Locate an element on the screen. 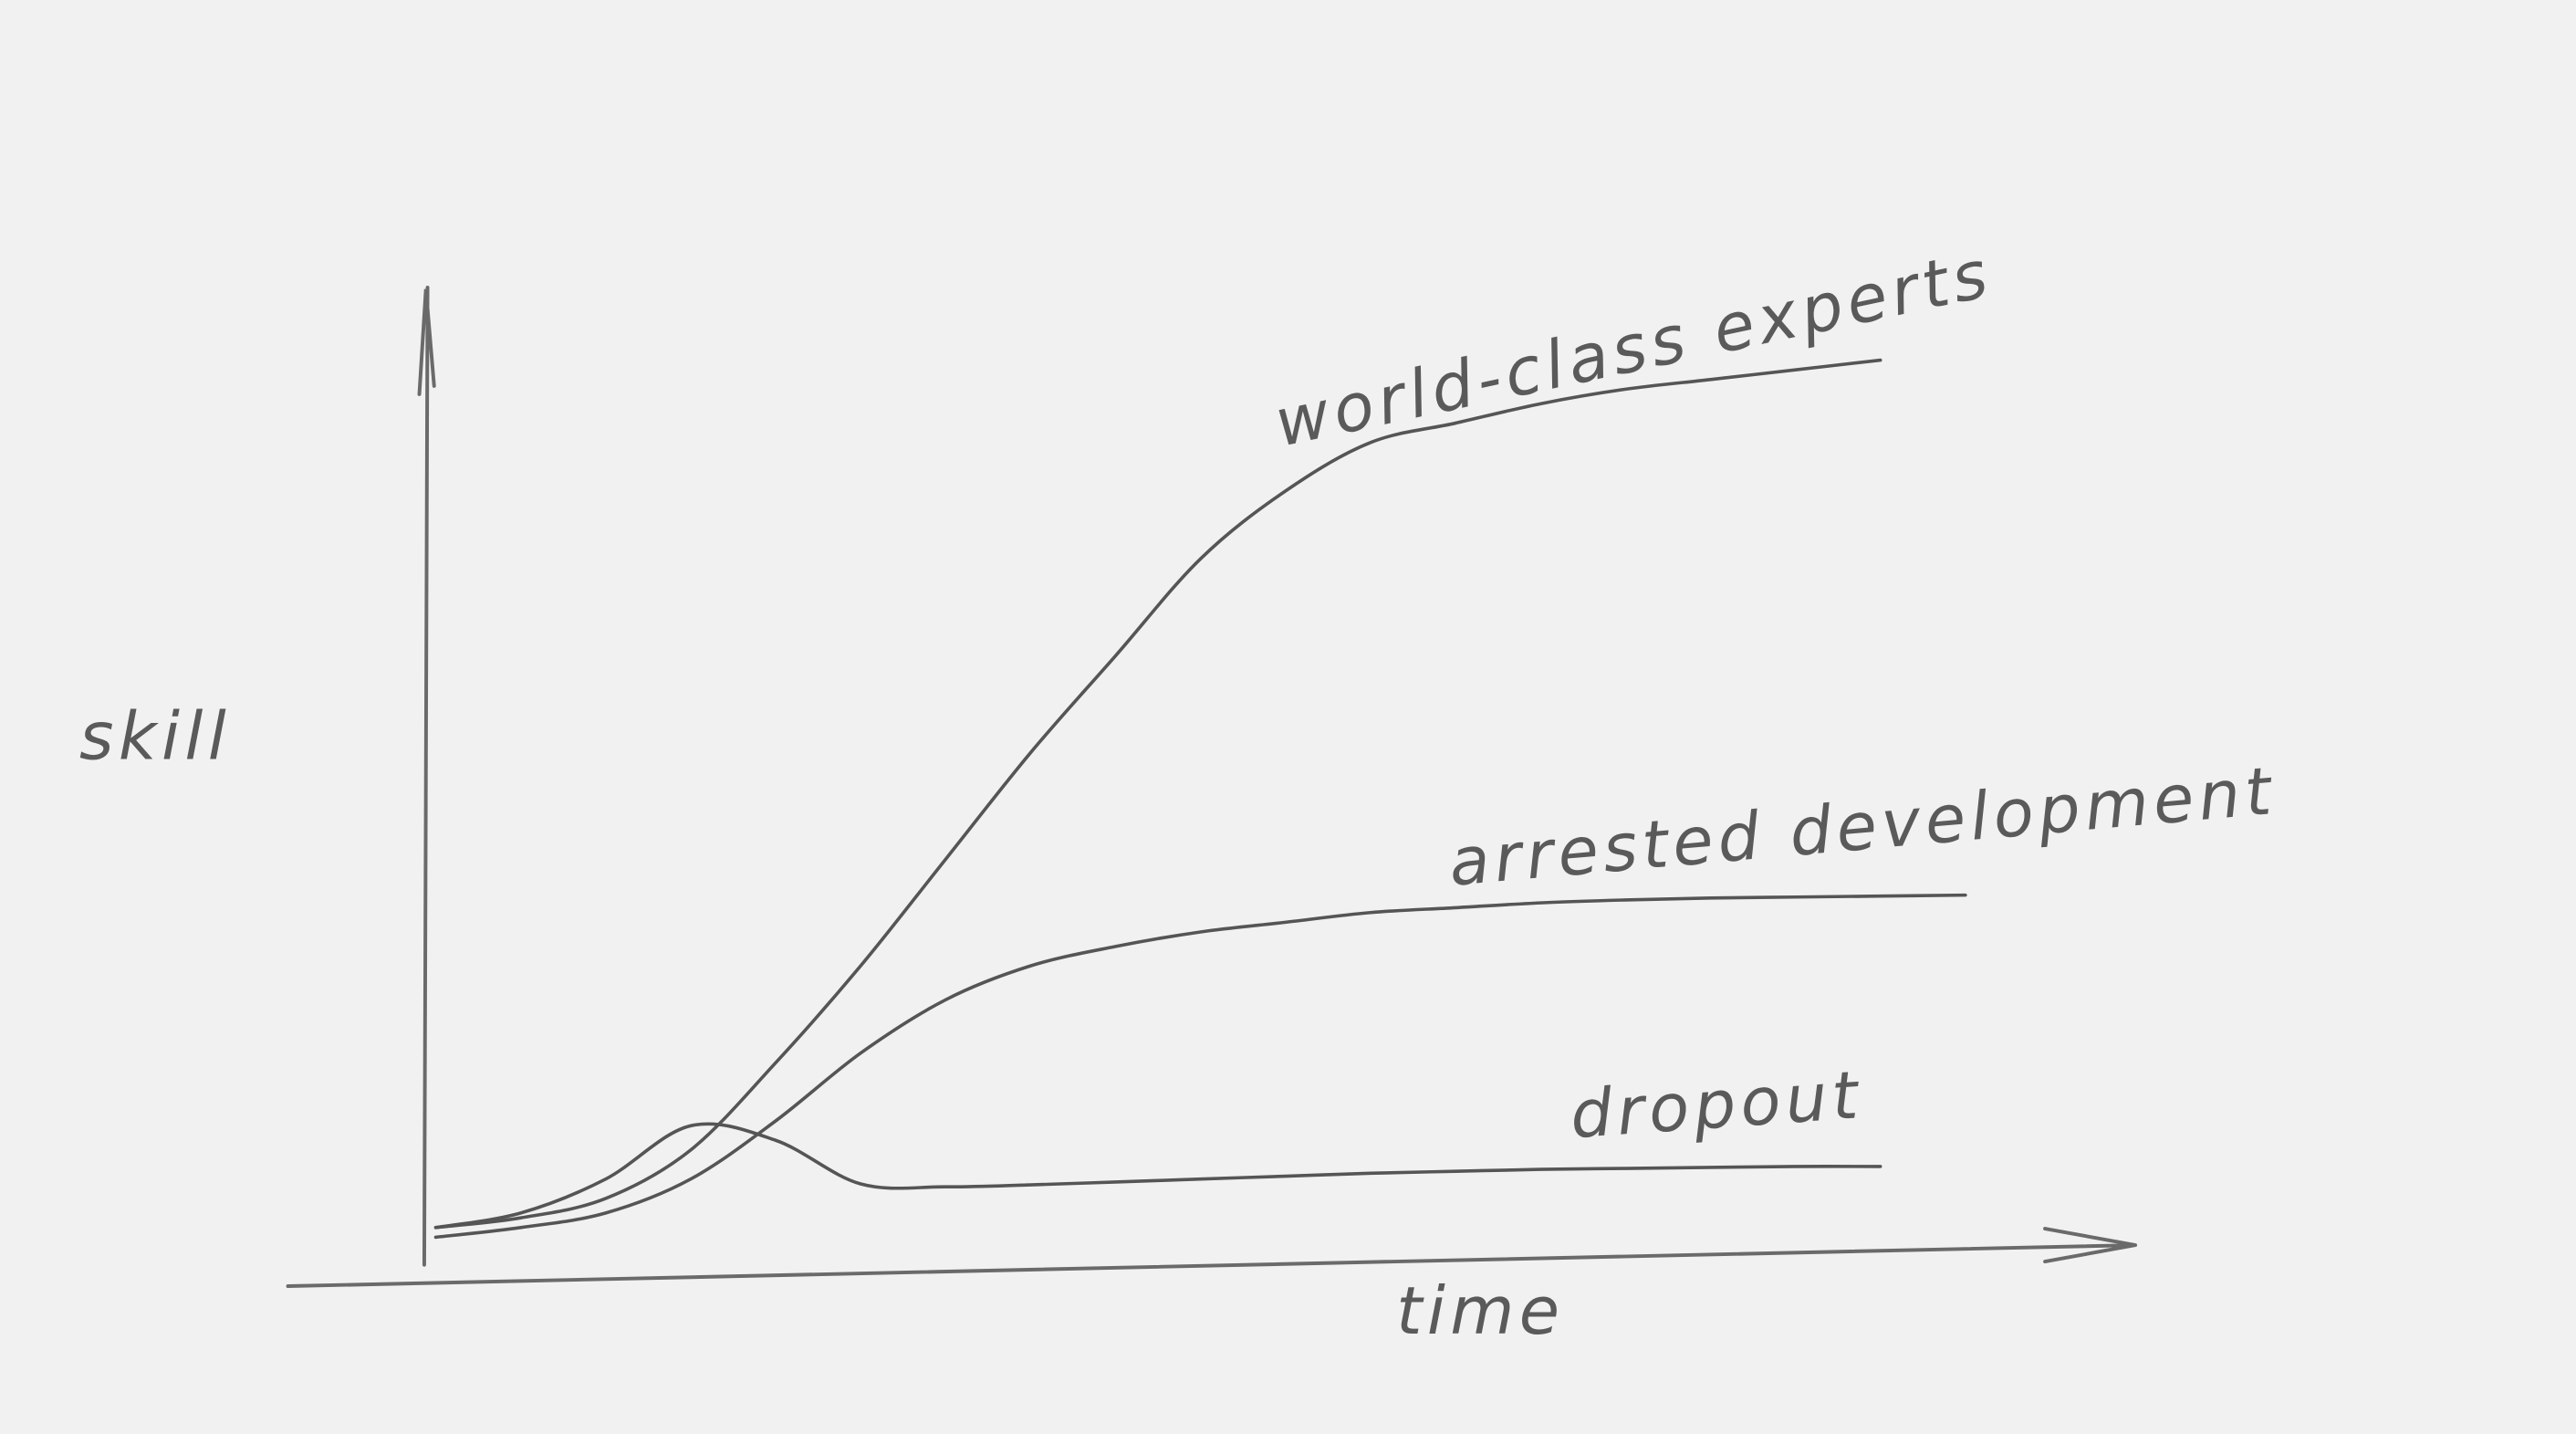 This screenshot has width=2576, height=1434. x-axis-label: time is located at coordinates (1480, 1310).